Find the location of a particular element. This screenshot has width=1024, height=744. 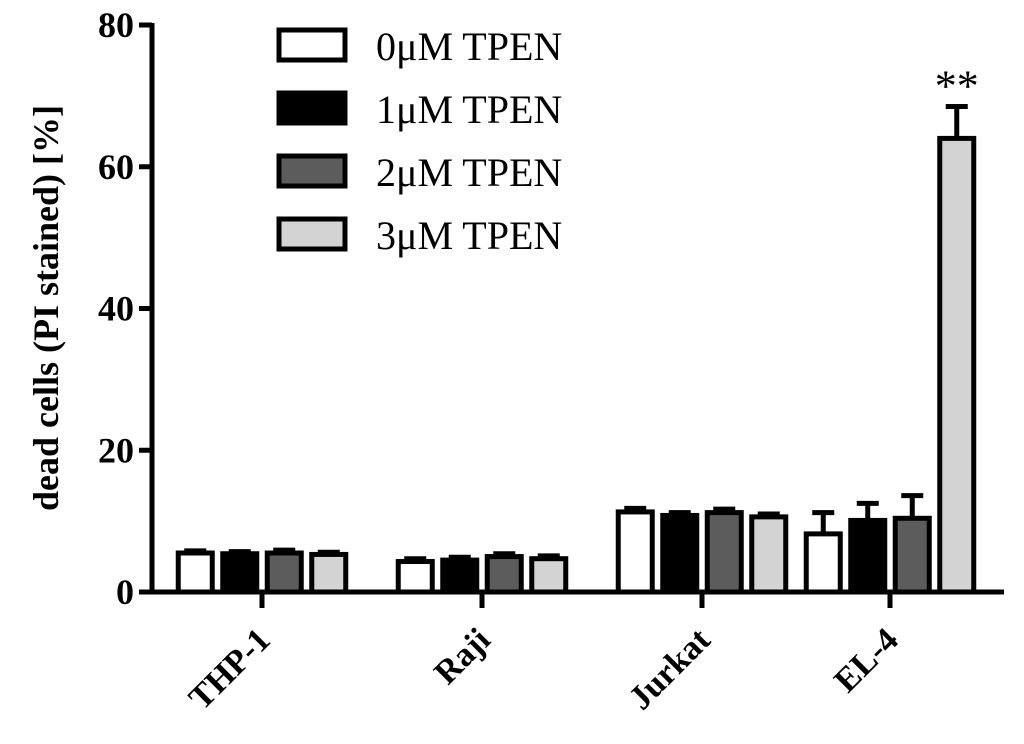

y-tick-label: 0 is located at coordinates (125, 592).